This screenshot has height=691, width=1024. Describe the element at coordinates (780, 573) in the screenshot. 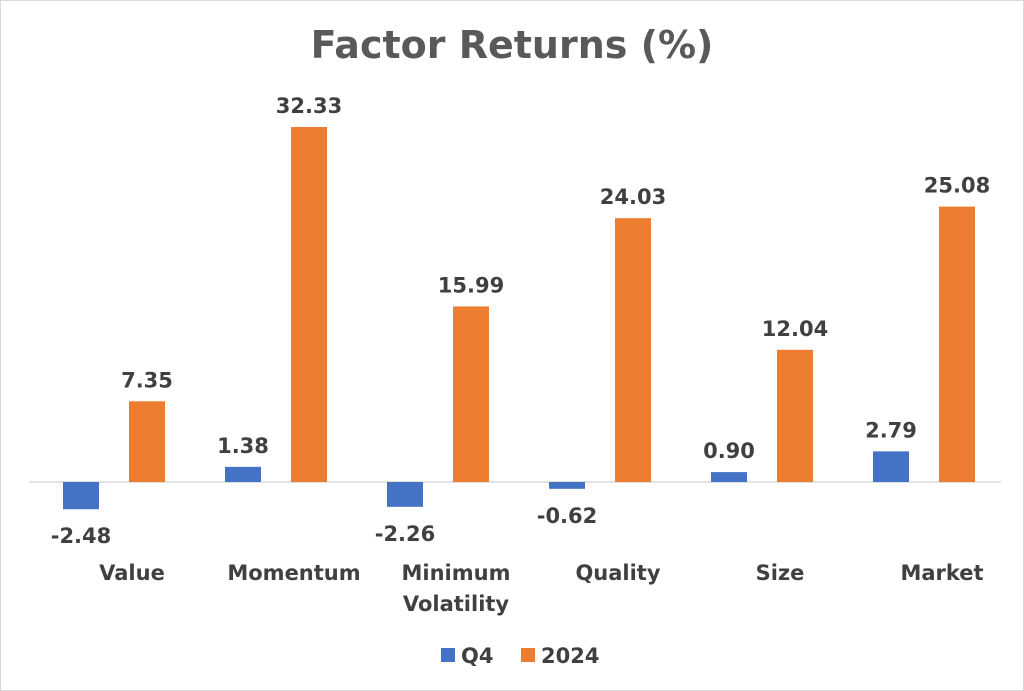

I see `category-label-size: Size` at that location.